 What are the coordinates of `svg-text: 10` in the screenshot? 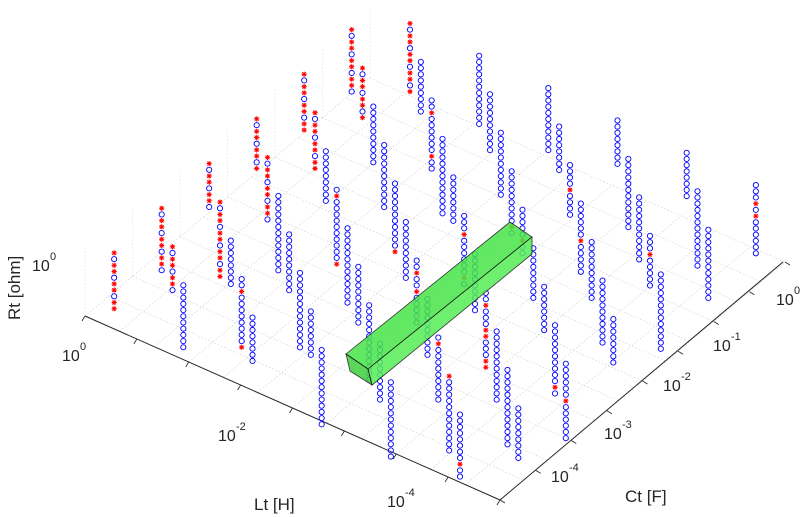 It's located at (41, 266).